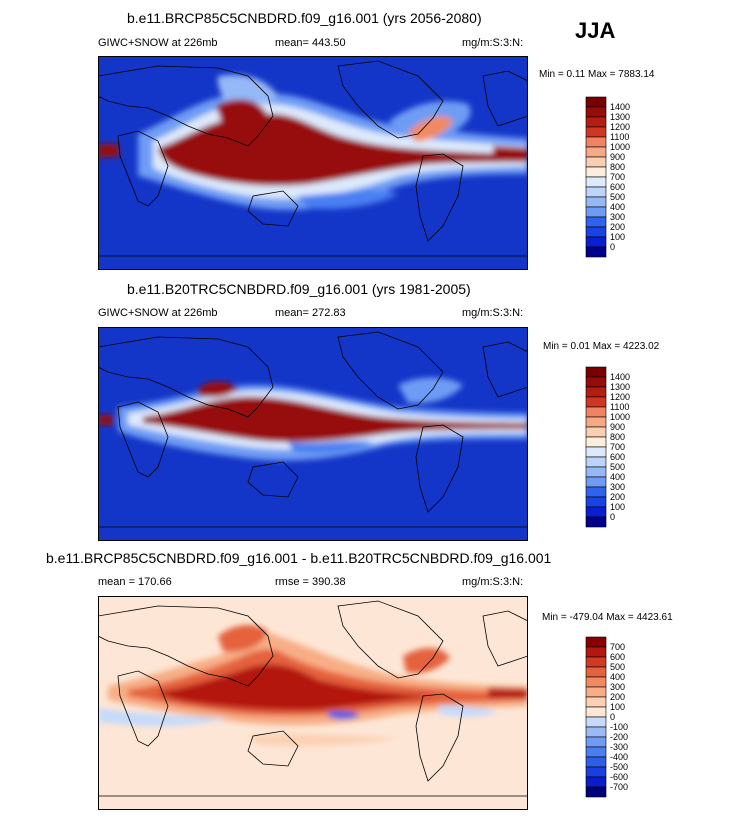 The image size is (733, 822). I want to click on panel1-variable-label: GIWC+SNOW at 226mb, so click(158, 43).